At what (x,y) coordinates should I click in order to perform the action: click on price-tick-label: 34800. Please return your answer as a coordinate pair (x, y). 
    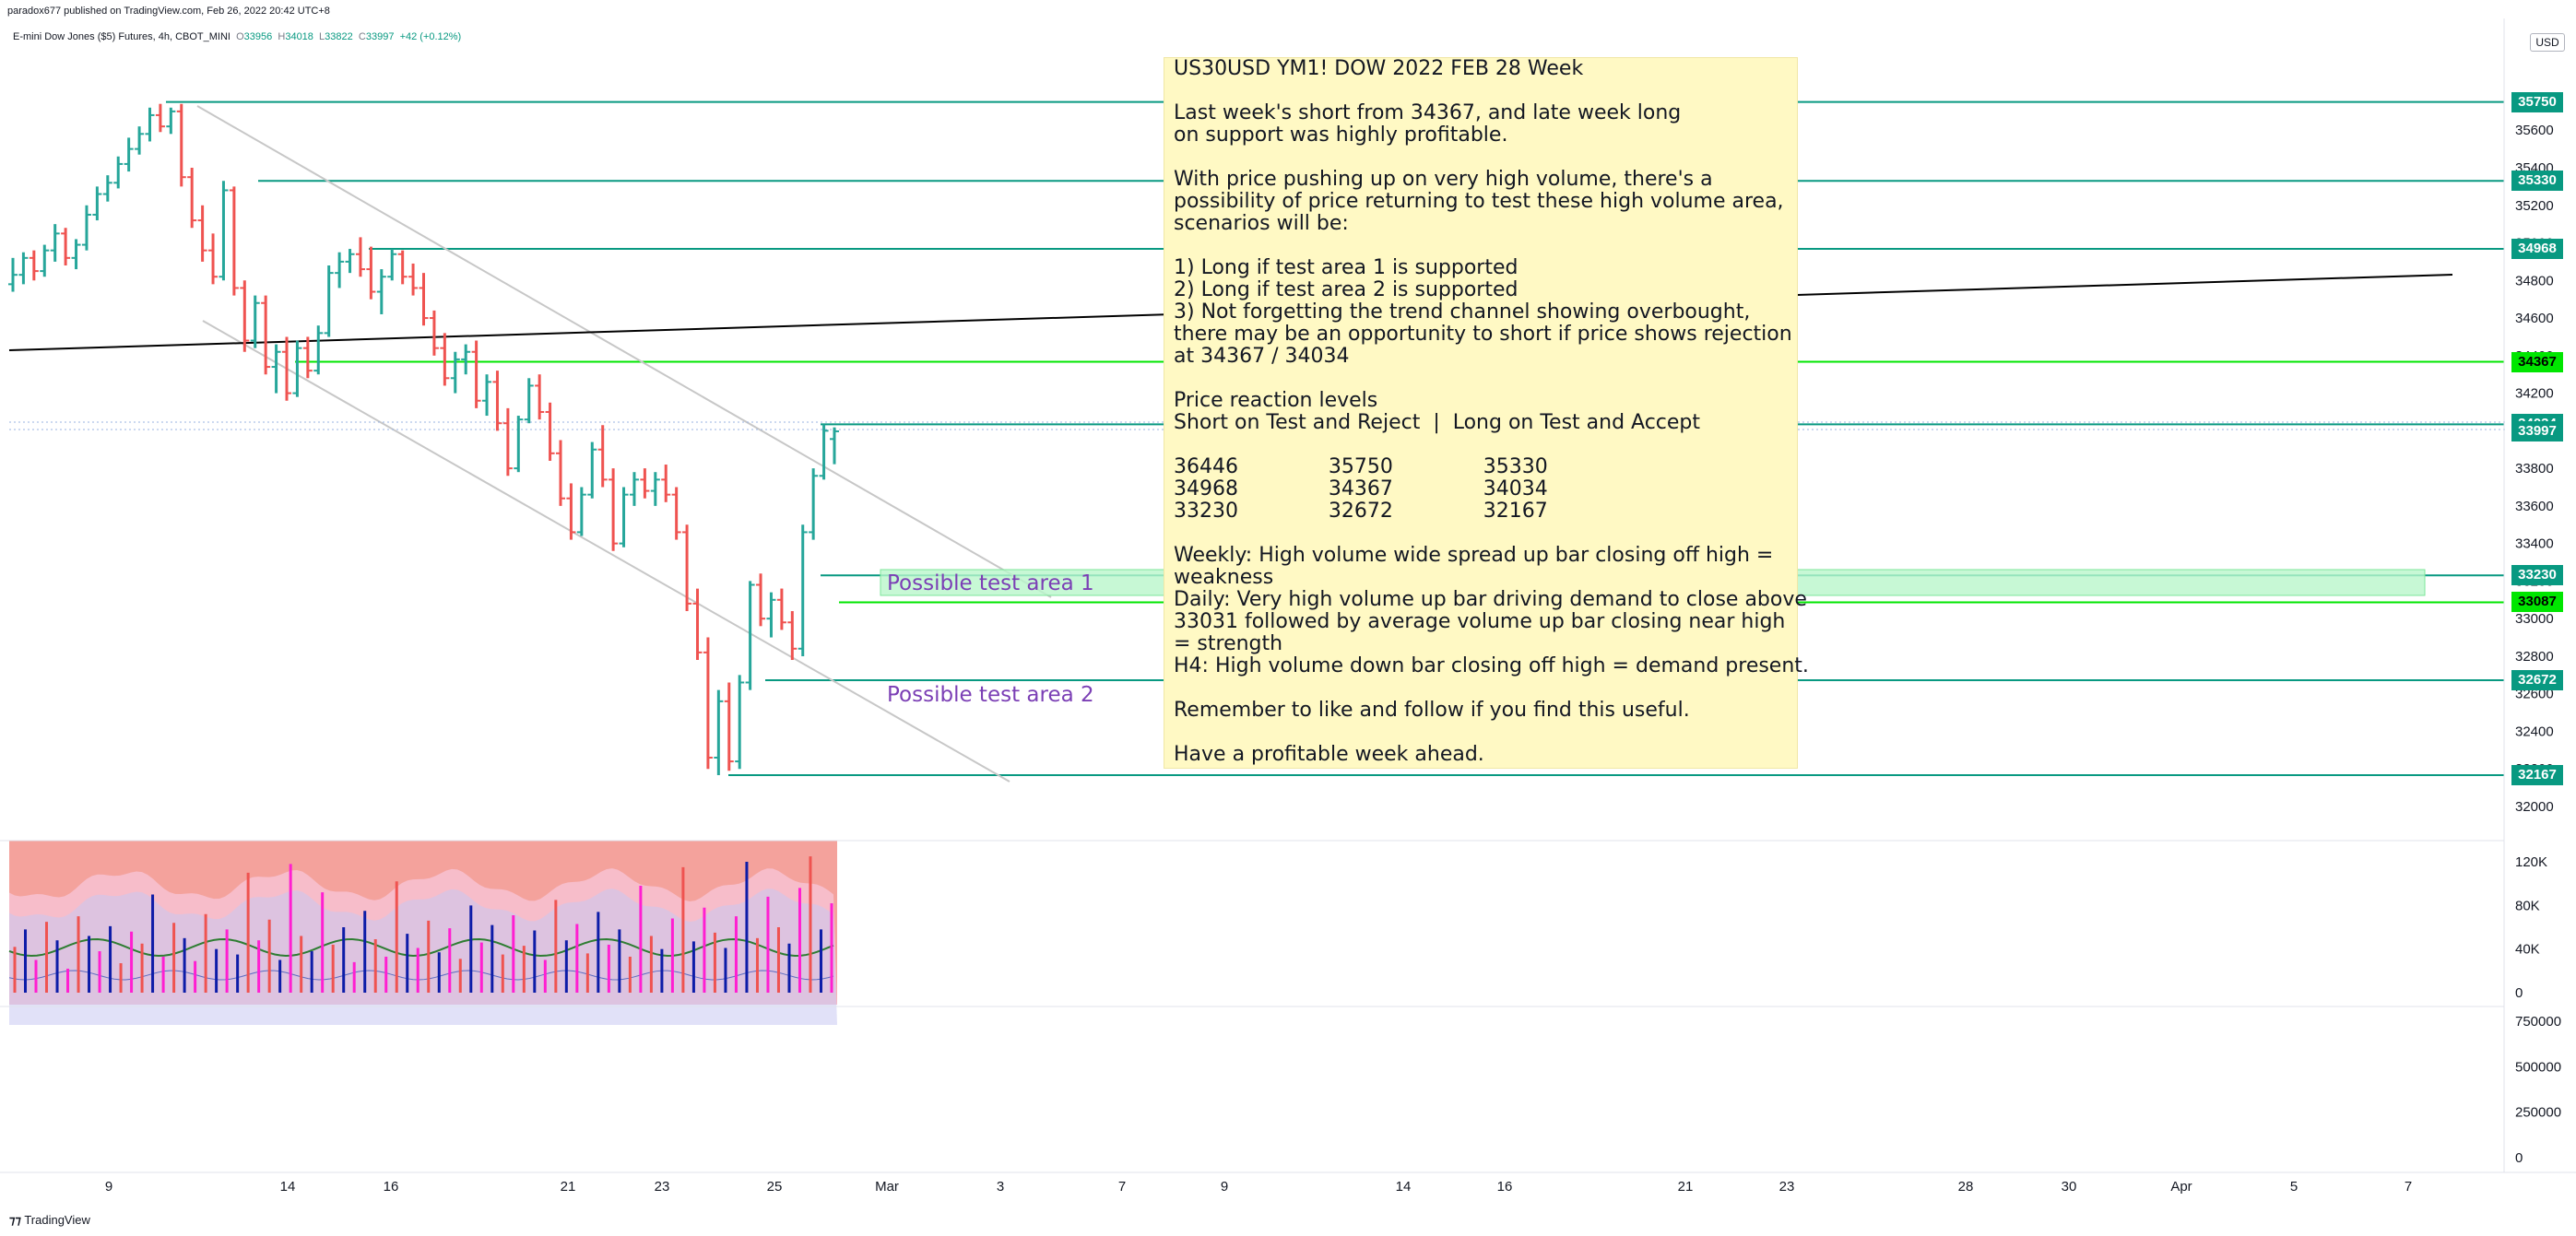
    Looking at the image, I should click on (2534, 280).